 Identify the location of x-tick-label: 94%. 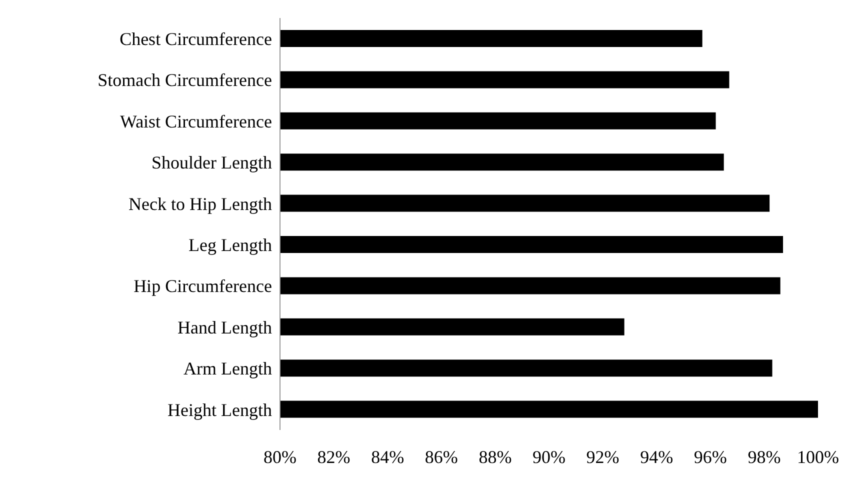
(657, 456).